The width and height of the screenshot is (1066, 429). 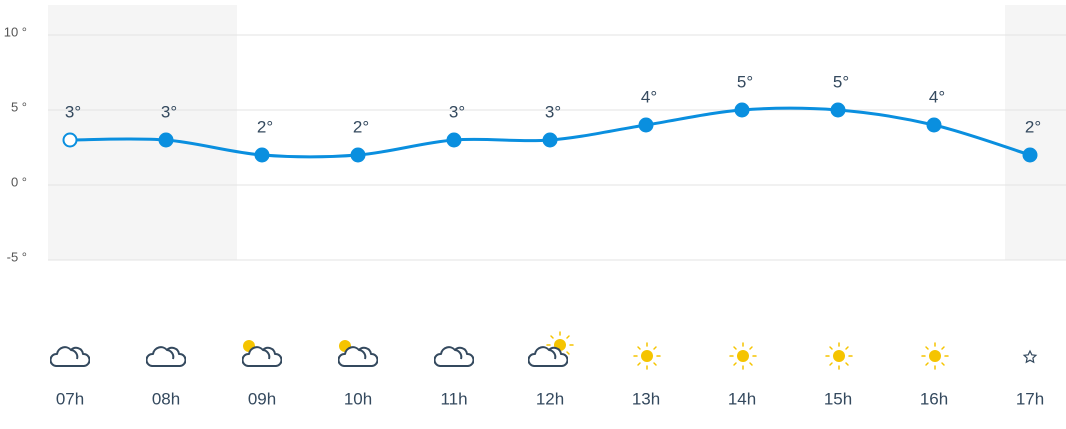 What do you see at coordinates (838, 398) in the screenshot?
I see `hour-label: 15h` at bounding box center [838, 398].